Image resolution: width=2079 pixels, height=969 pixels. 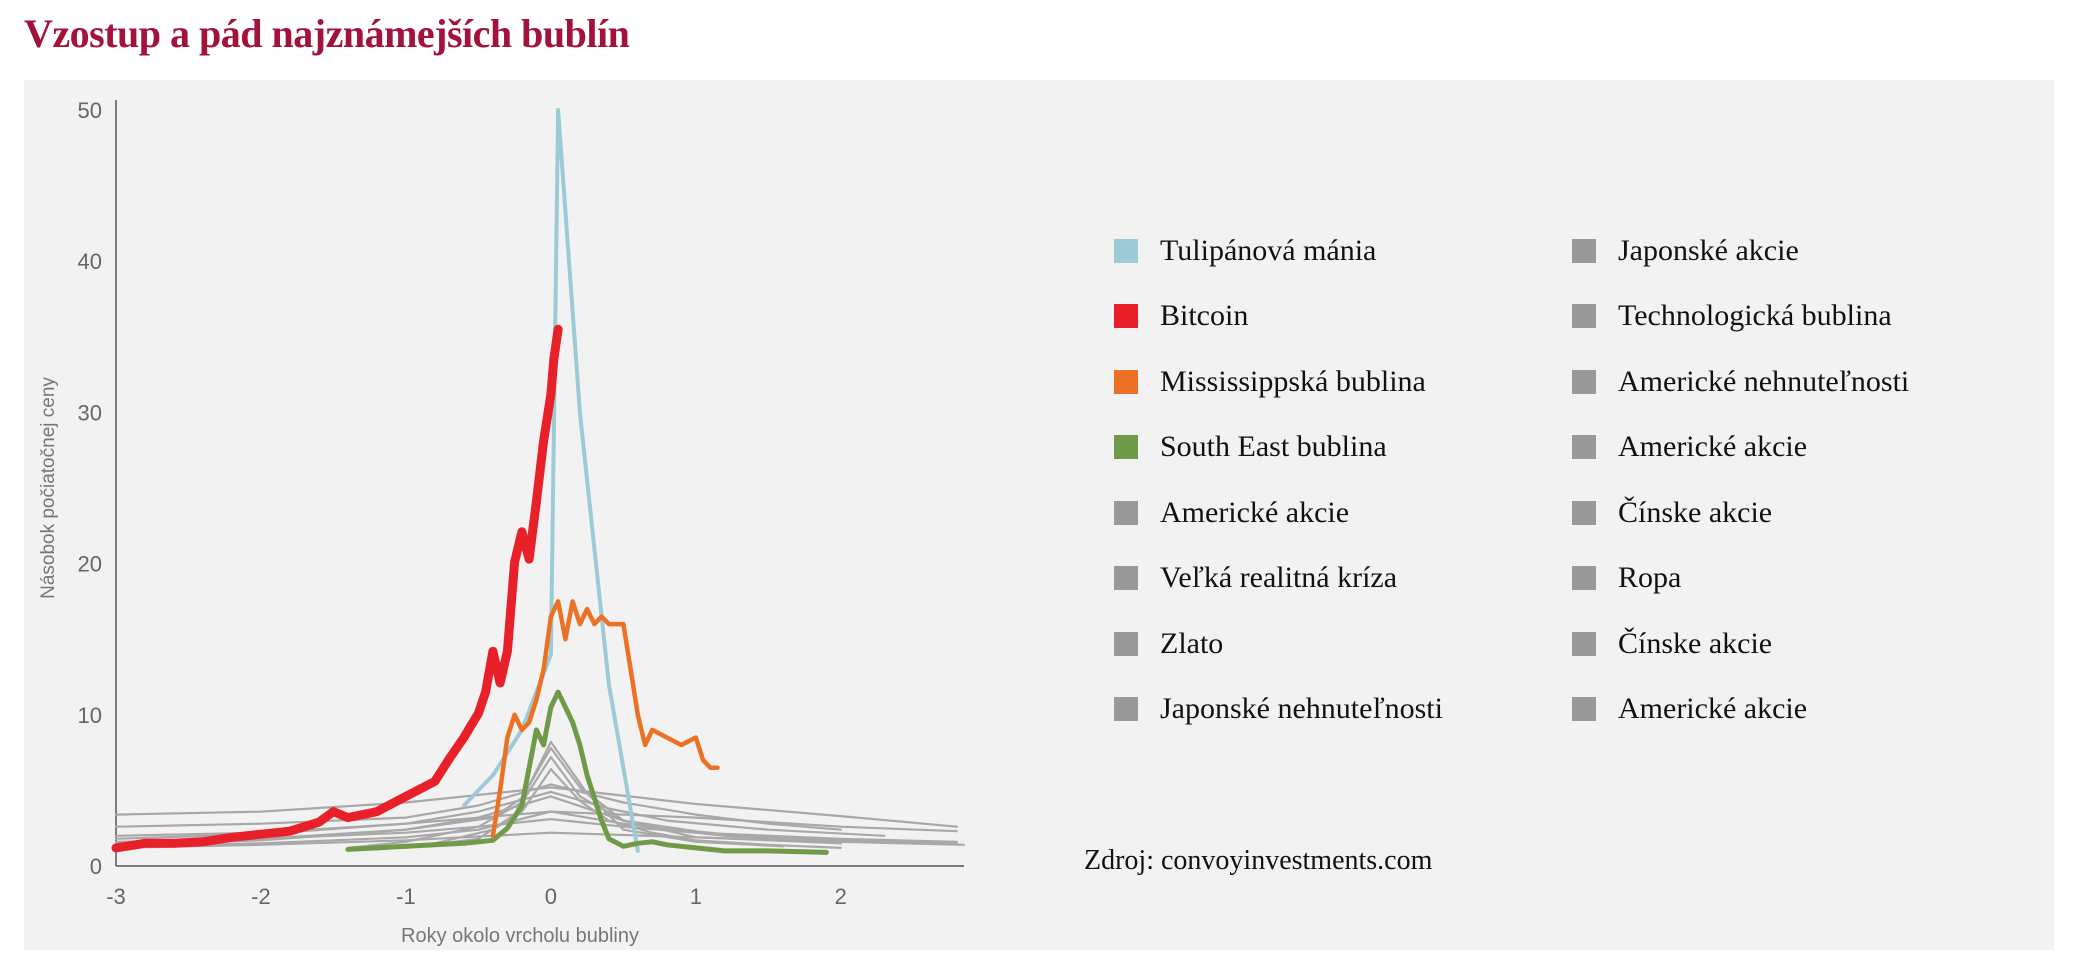 What do you see at coordinates (1708, 250) in the screenshot?
I see `legend-label: Japonské akcie` at bounding box center [1708, 250].